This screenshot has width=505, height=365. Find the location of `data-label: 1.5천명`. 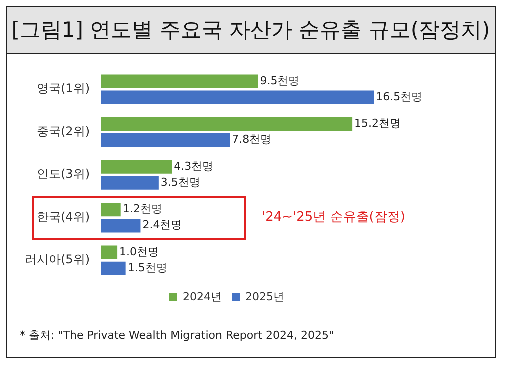

data-label: 1.5천명 is located at coordinates (148, 267).